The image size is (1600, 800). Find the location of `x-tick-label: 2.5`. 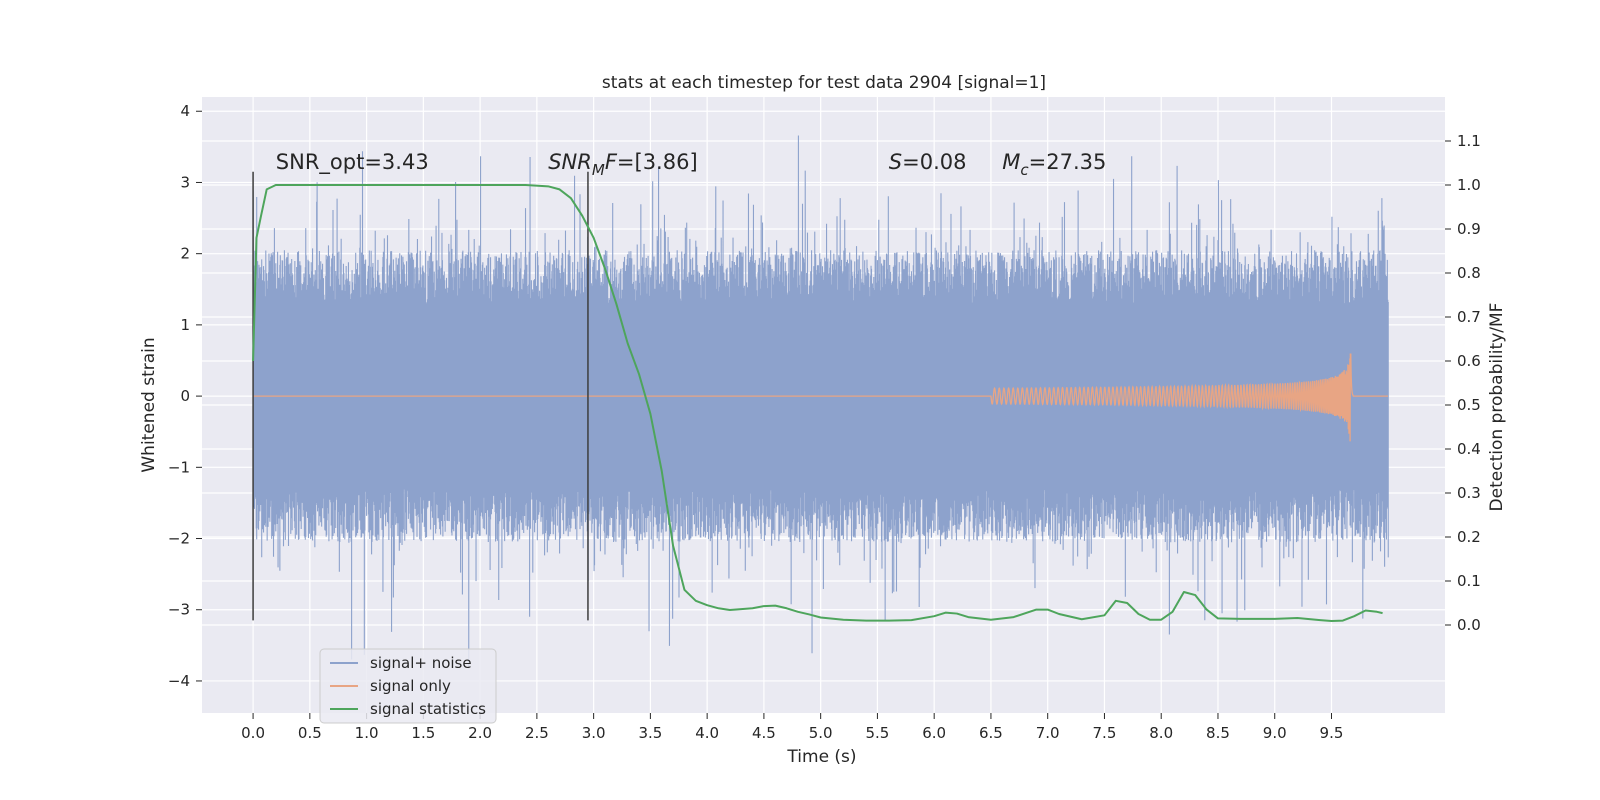

x-tick-label: 2.5 is located at coordinates (537, 733).